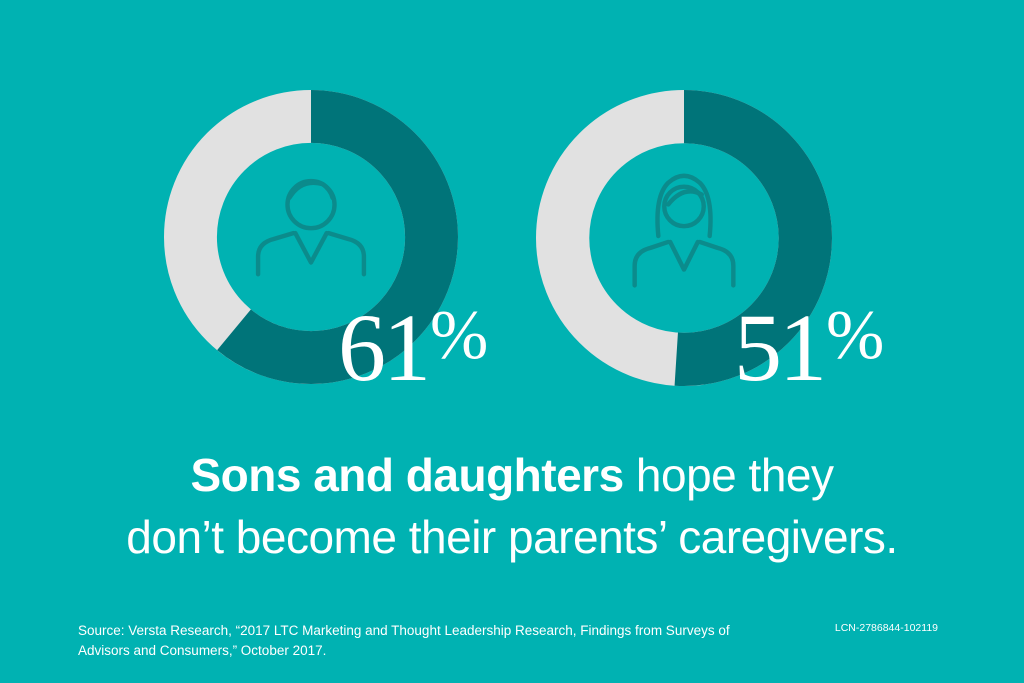 The image size is (1024, 683). What do you see at coordinates (728, 475) in the screenshot?
I see `headline-rest: hope they` at bounding box center [728, 475].